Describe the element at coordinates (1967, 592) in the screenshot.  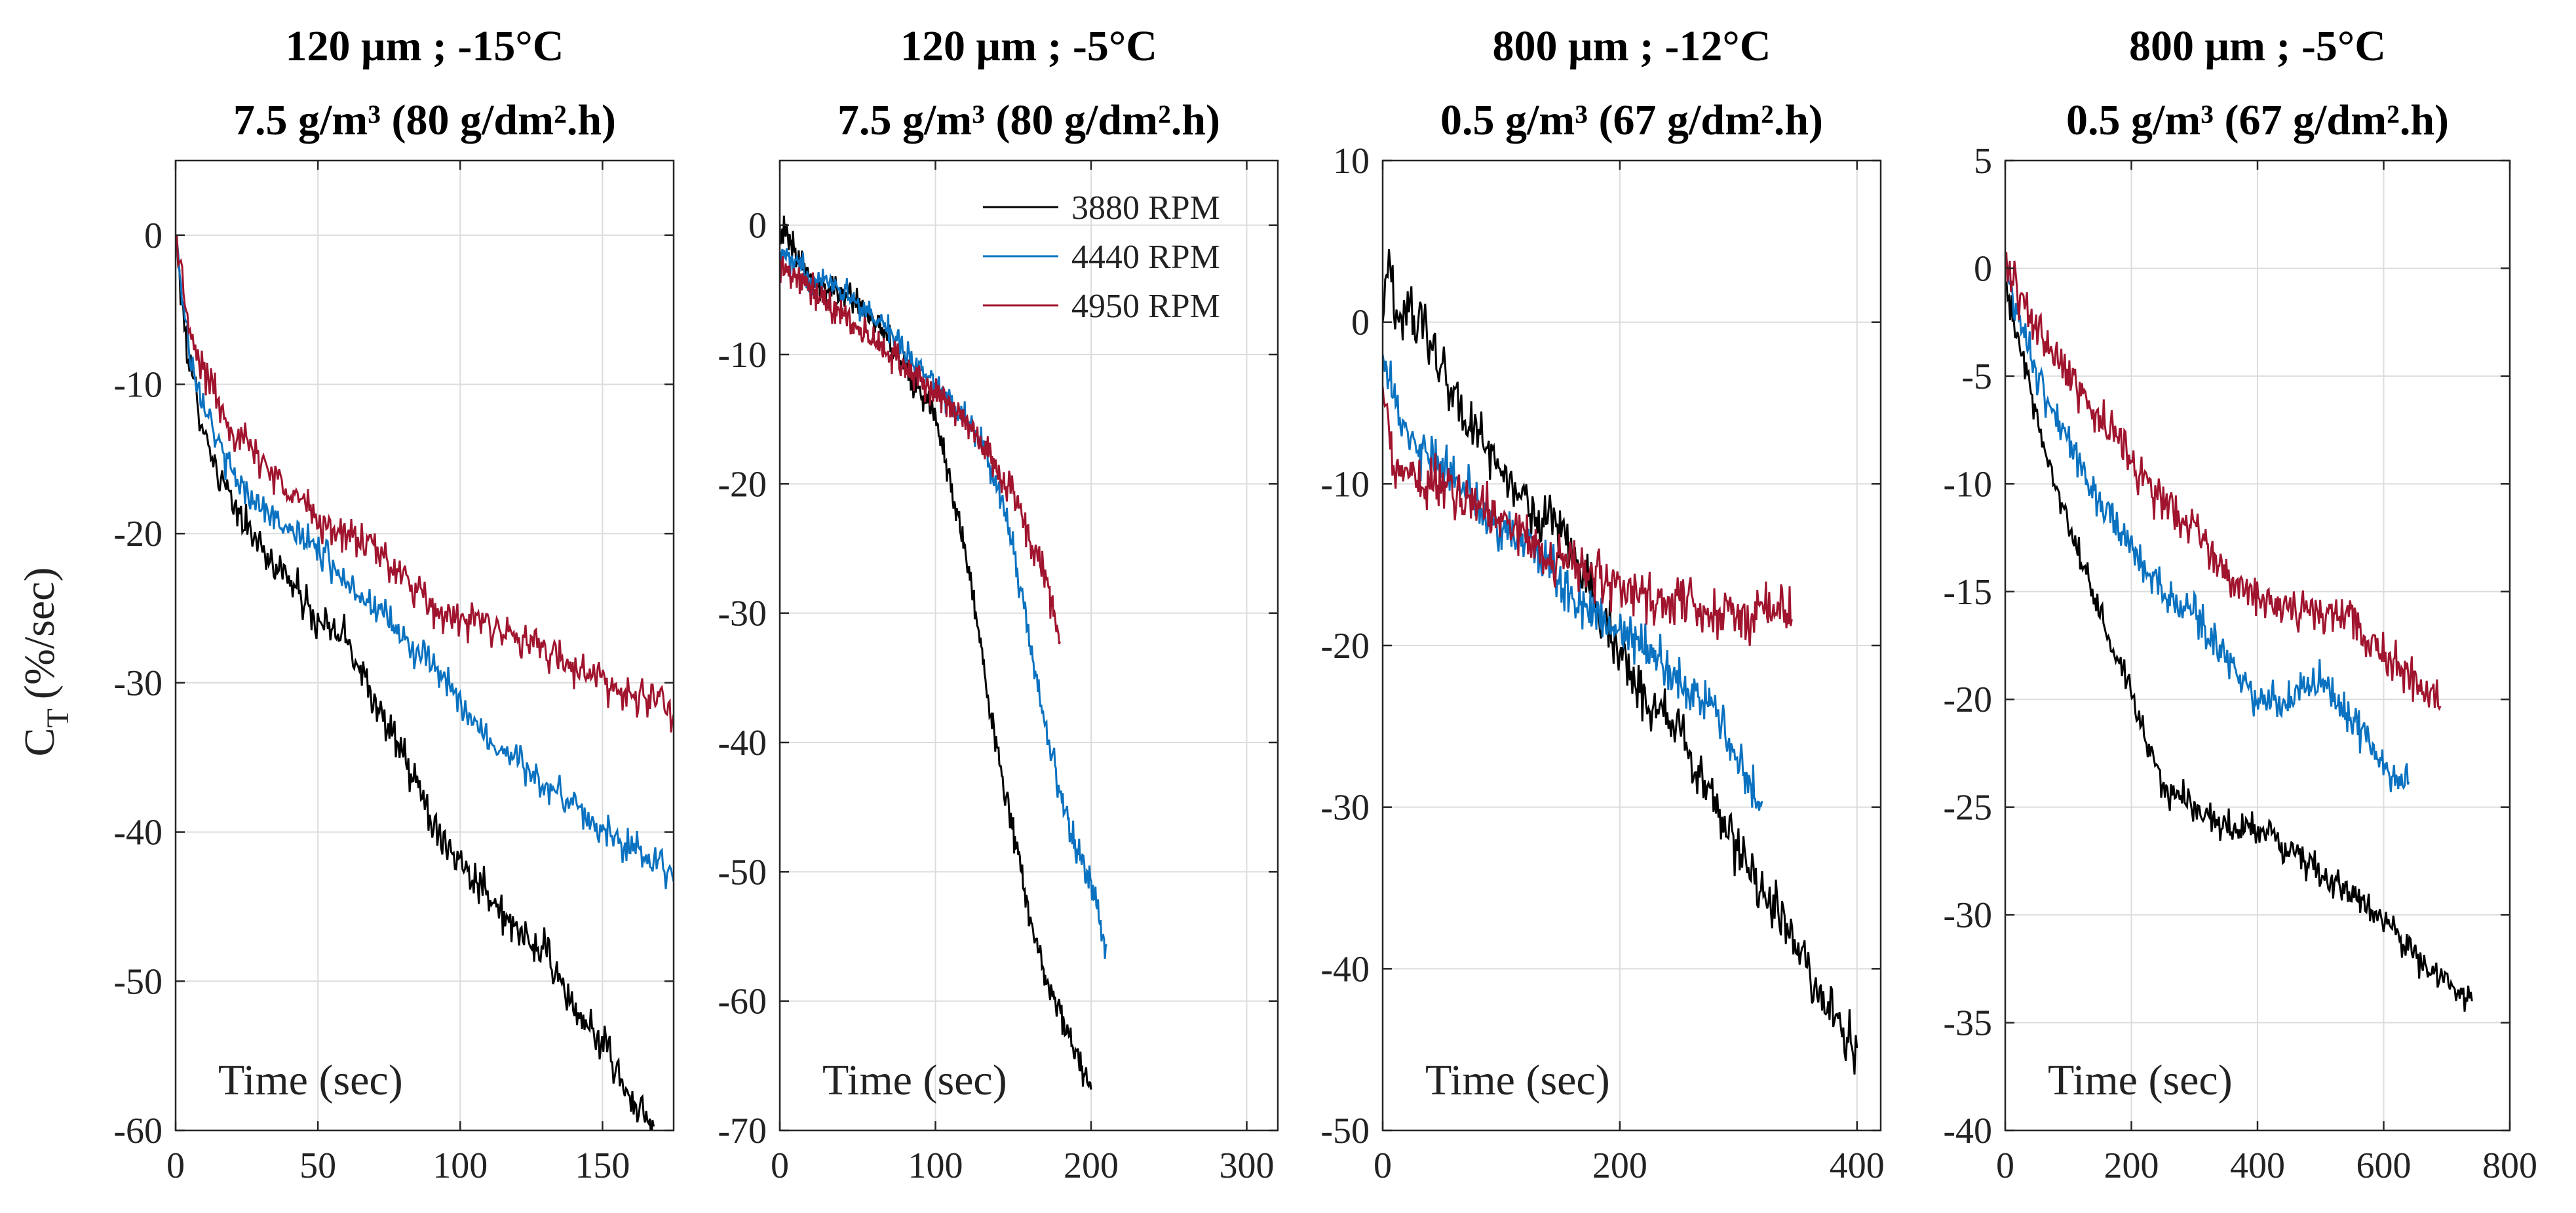
I see `y-tick-label: -15` at that location.